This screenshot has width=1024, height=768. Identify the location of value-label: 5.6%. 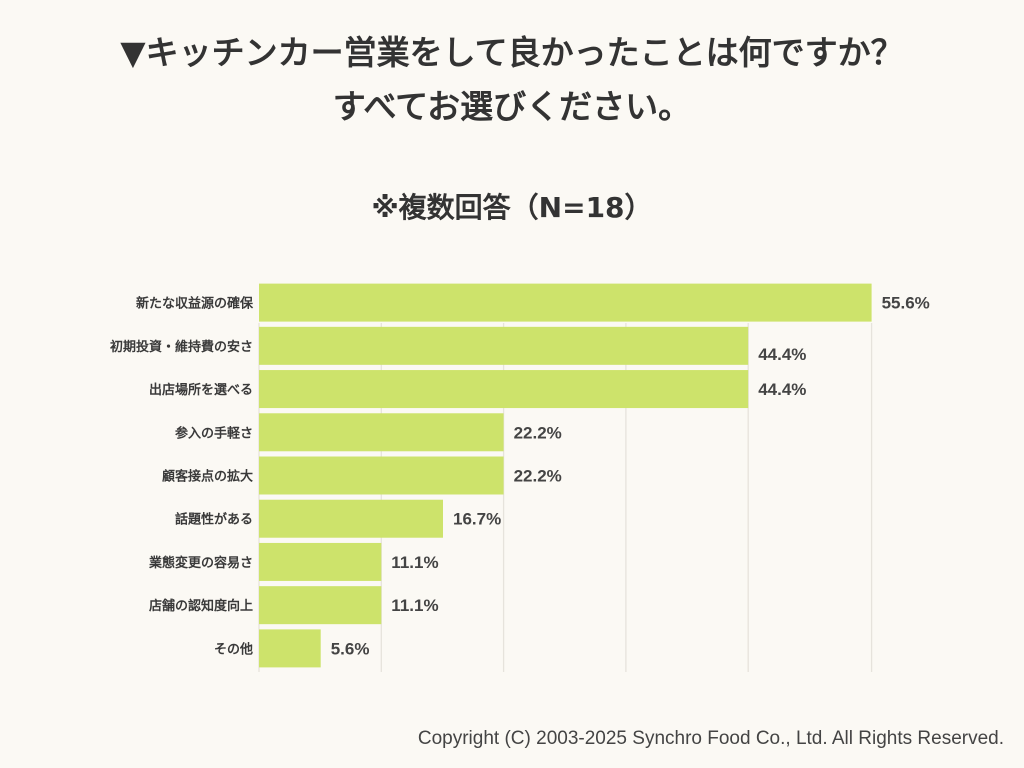
(350, 648).